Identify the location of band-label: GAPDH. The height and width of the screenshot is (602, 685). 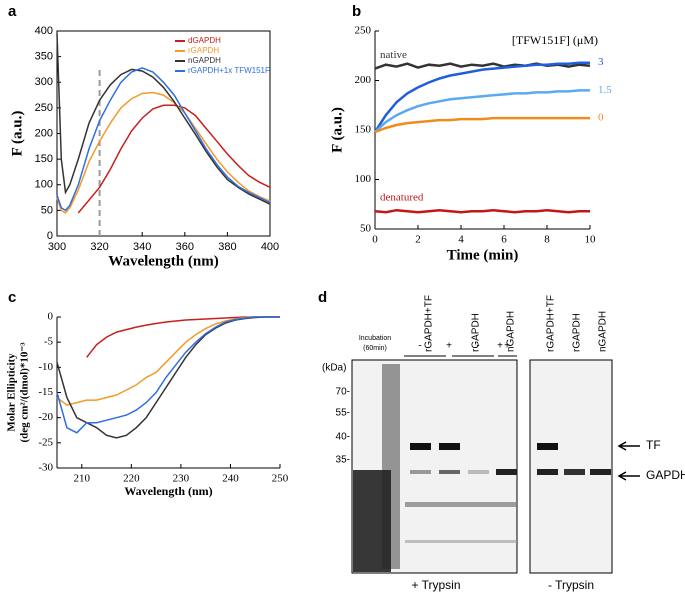
(665, 475).